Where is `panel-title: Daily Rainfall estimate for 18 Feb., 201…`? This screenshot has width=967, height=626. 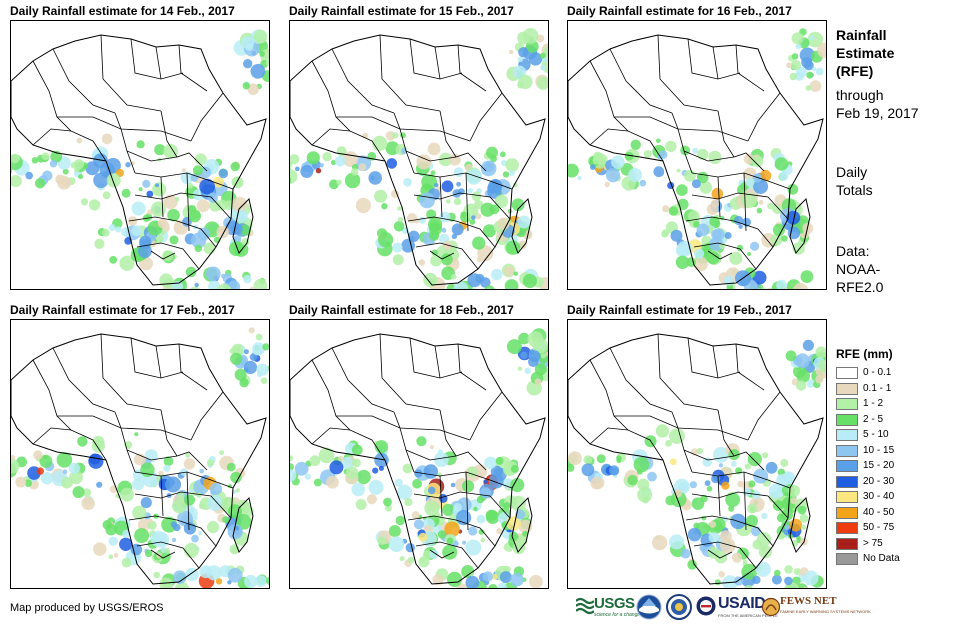 panel-title: Daily Rainfall estimate for 18 Feb., 201… is located at coordinates (401, 310).